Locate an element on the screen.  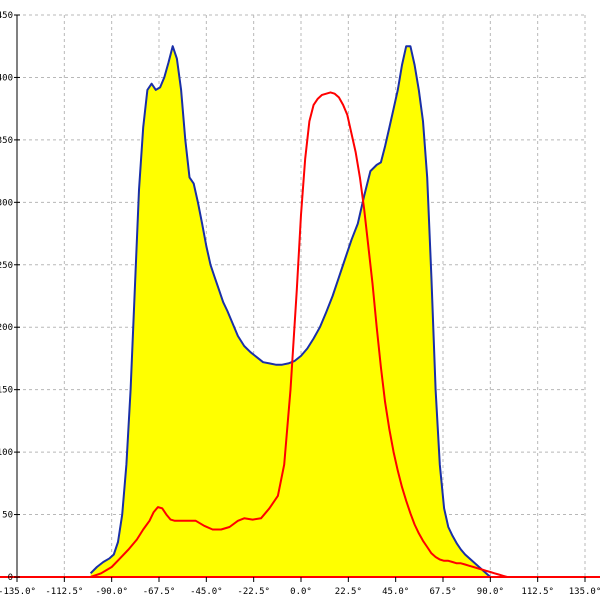
y-tick-label: 50 is located at coordinates (7, 516).